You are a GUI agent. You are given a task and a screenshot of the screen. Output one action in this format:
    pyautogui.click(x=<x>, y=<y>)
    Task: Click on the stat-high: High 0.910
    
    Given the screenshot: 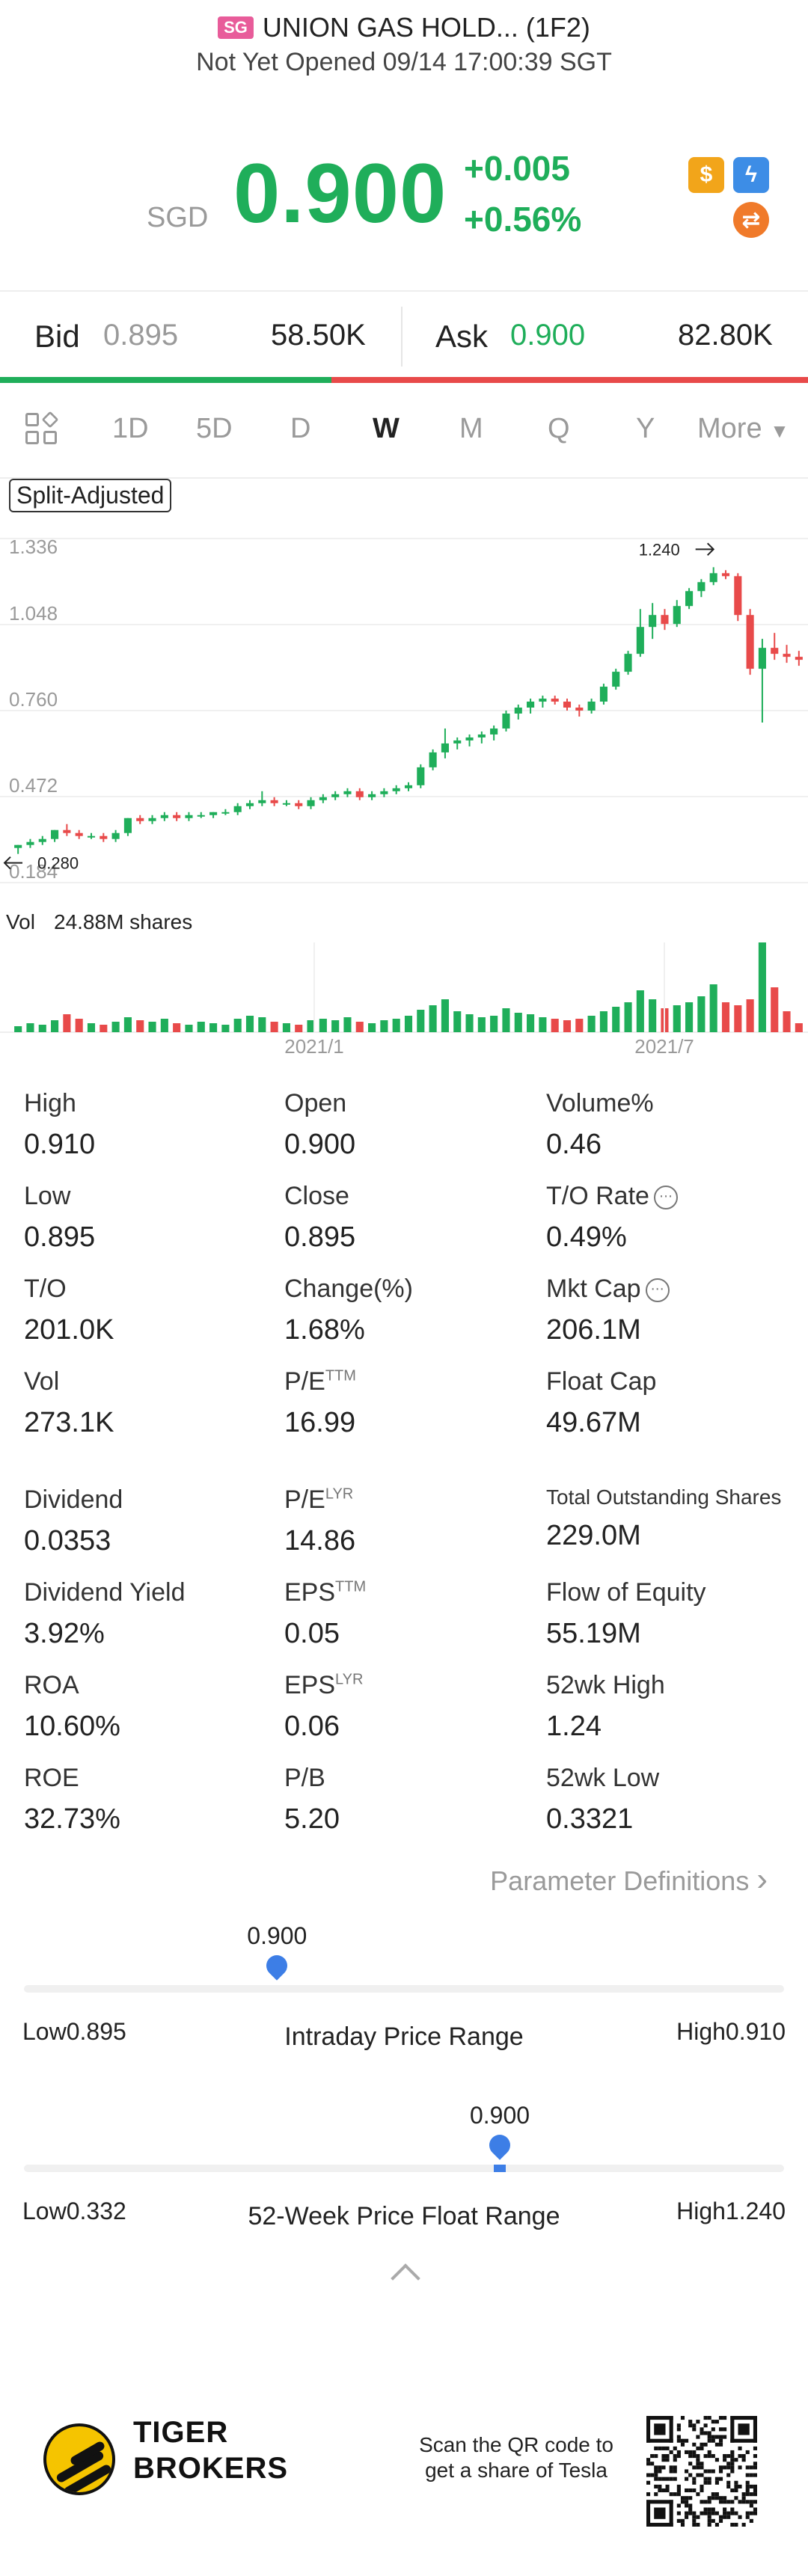 What is the action you would take?
    pyautogui.click(x=60, y=1125)
    